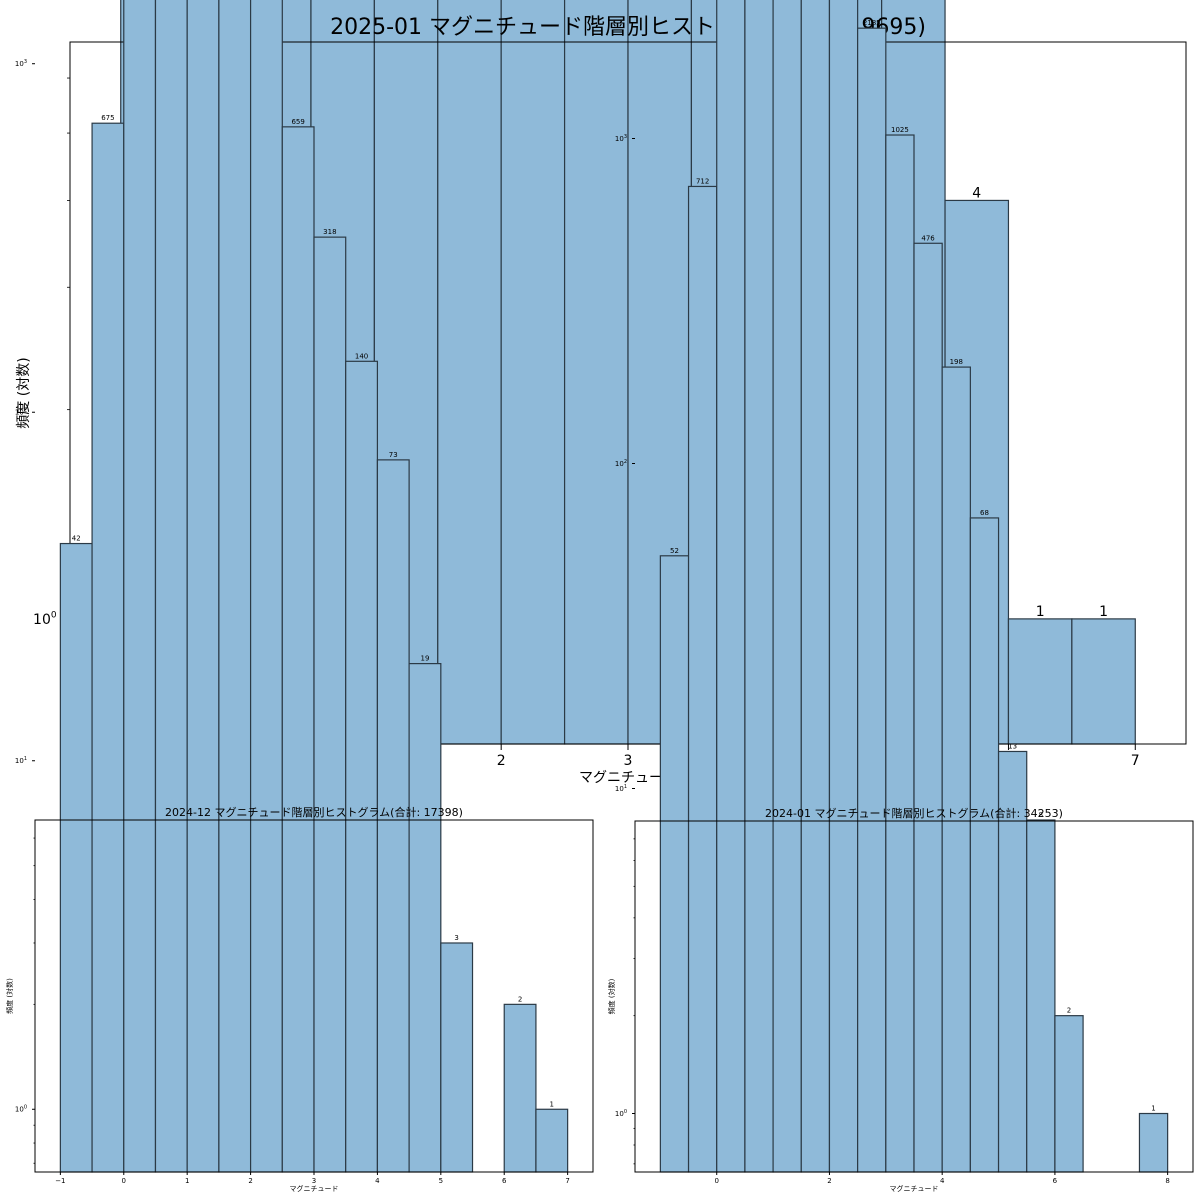 The height and width of the screenshot is (1200, 1200). Describe the element at coordinates (956, 362) in the screenshot. I see `bar-count-label: 198` at that location.